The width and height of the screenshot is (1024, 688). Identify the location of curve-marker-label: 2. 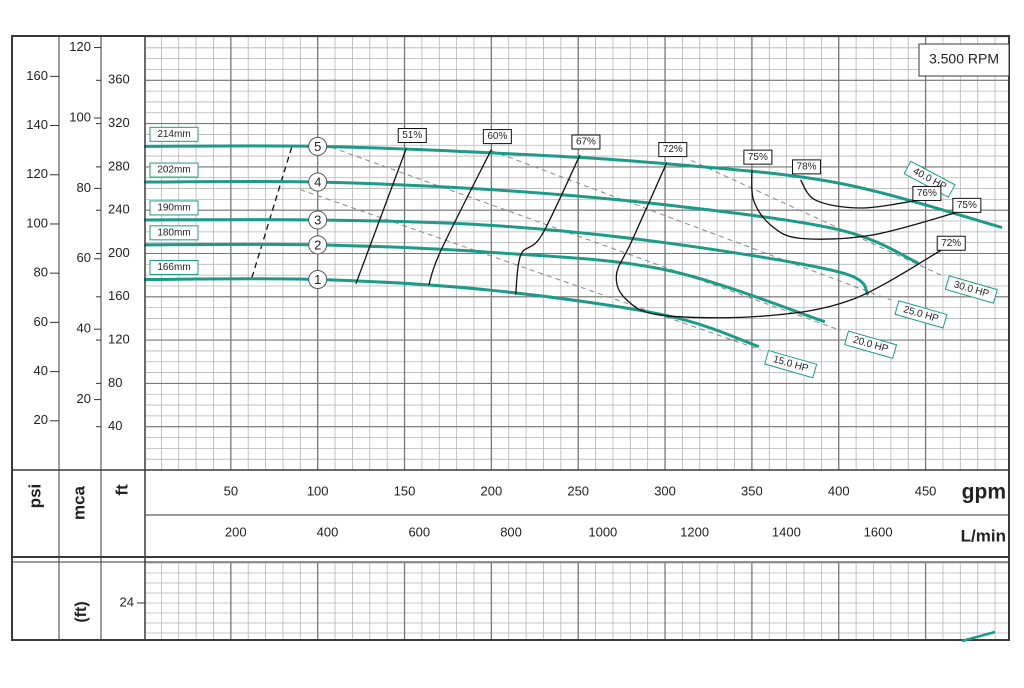
(317, 244).